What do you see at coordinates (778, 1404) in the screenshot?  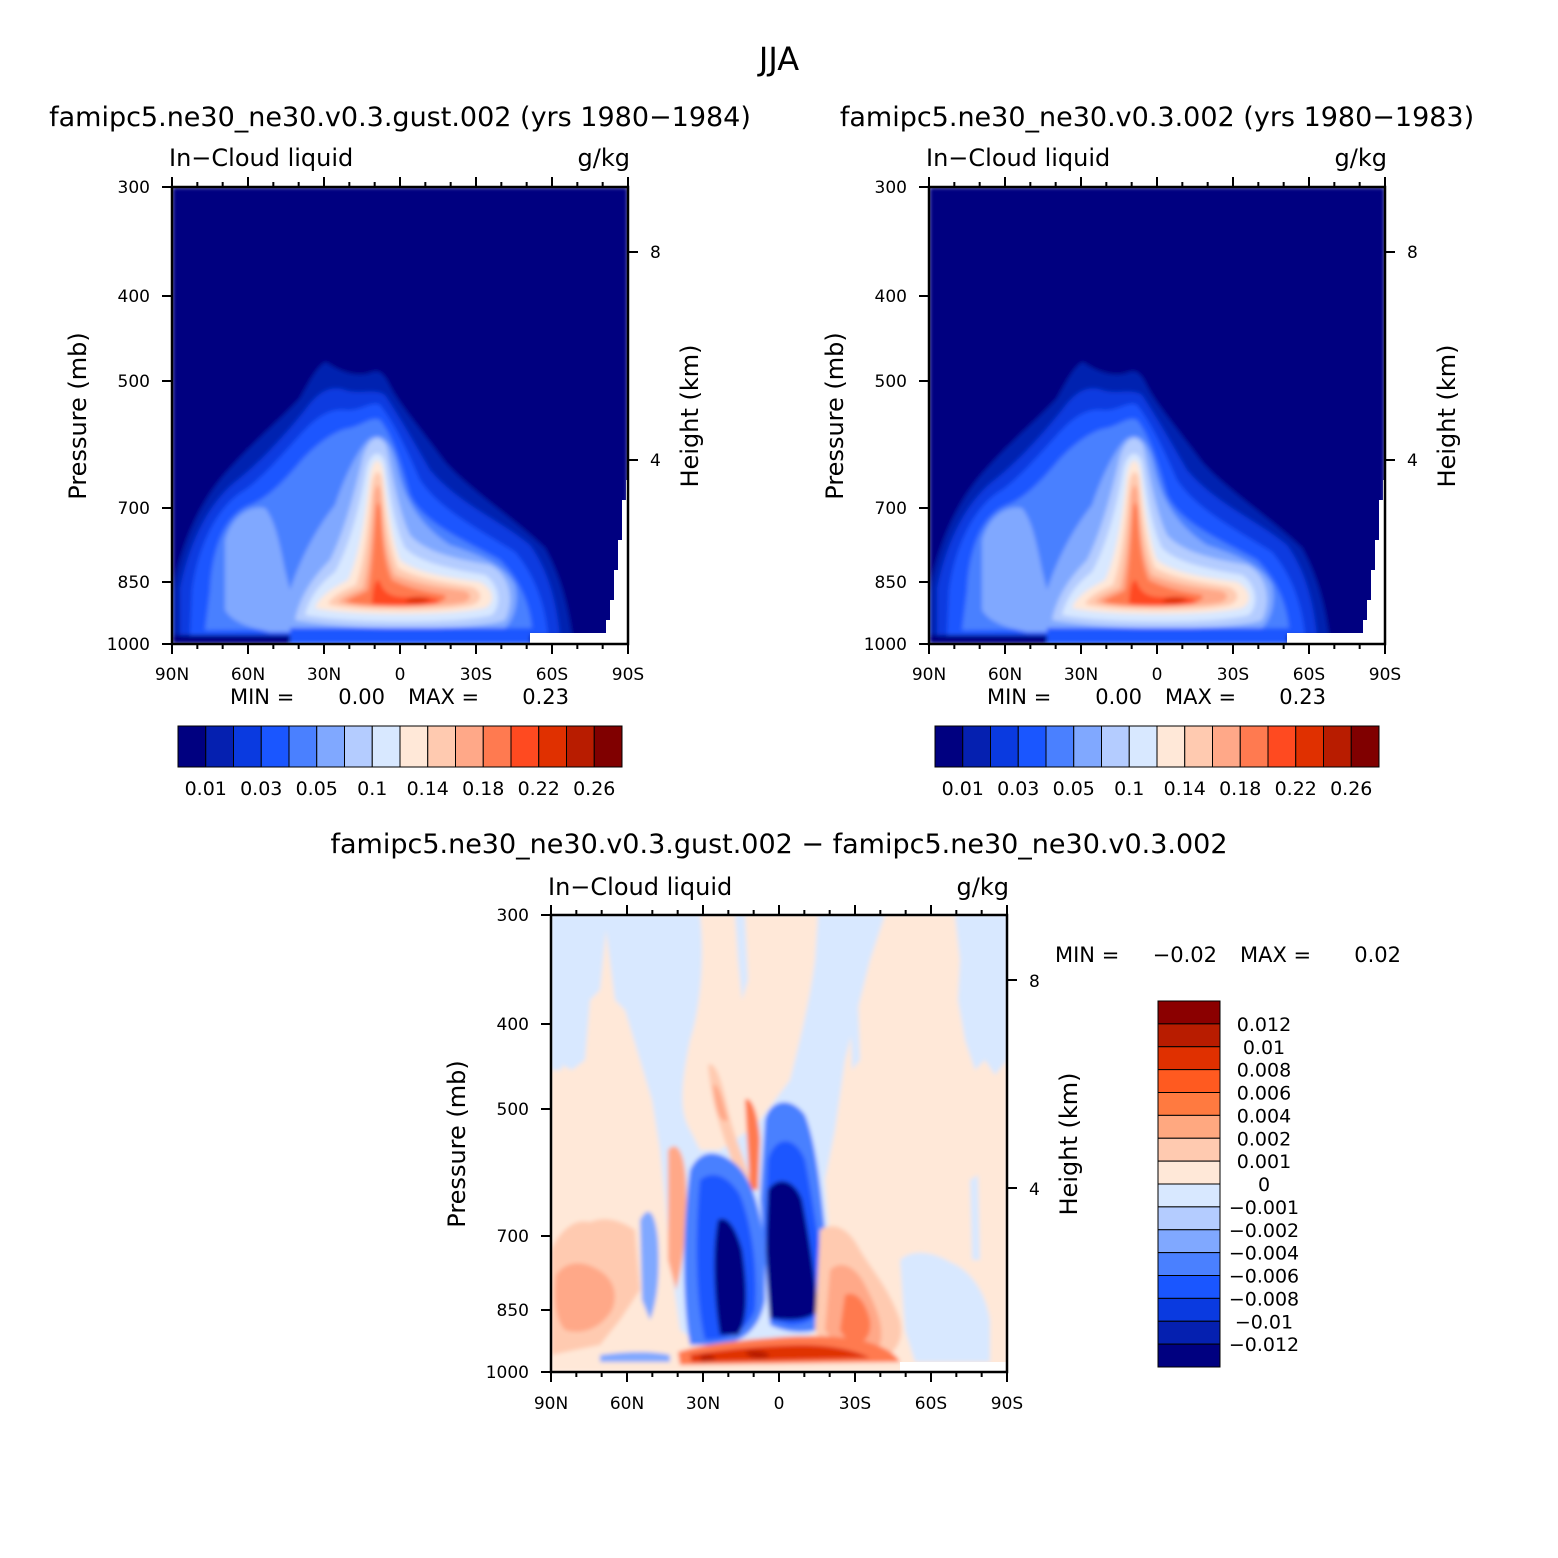 I see `x-tick-labels: 90N 60N 30N 0 30S 60S 90S` at bounding box center [778, 1404].